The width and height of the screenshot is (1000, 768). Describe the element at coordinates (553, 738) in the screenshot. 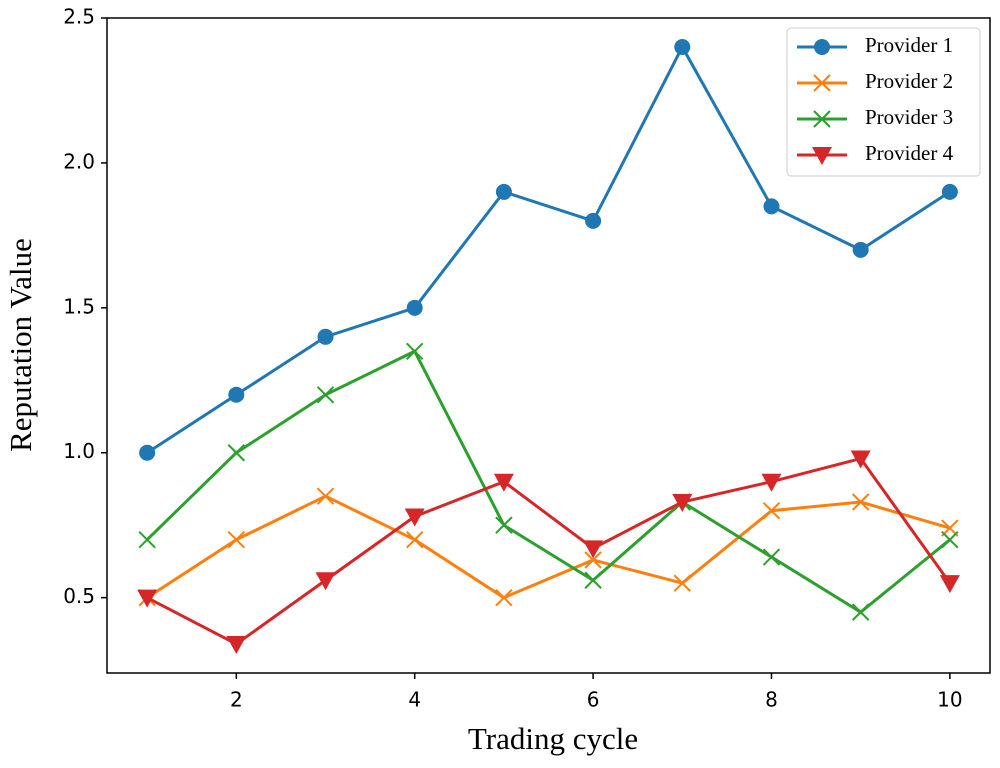

I see `x-axis-label: Trading cycle` at that location.